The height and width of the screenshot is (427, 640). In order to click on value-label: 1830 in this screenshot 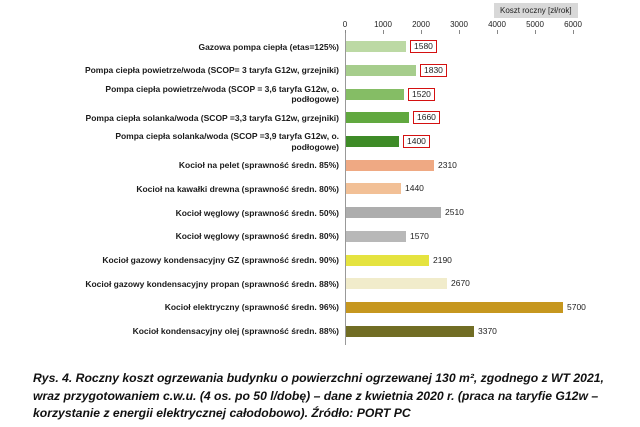, I will do `click(433, 71)`.